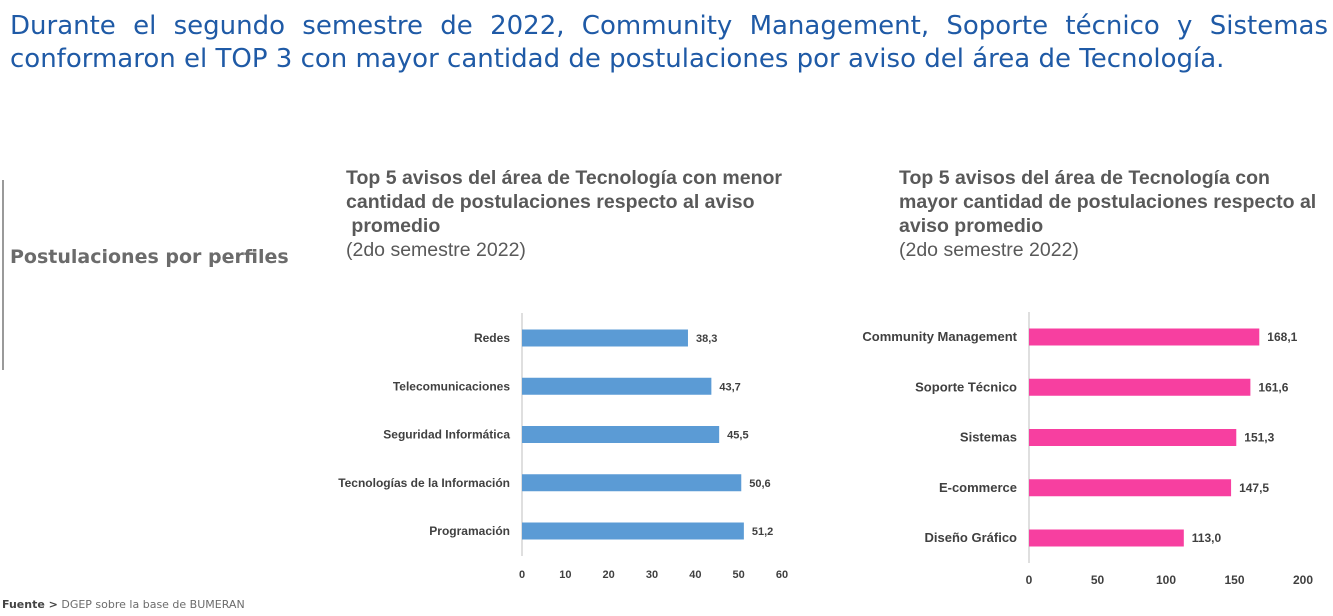 This screenshot has height=616, width=1333. I want to click on chart-1-category-label: Seguridad Informática, so click(446, 435).